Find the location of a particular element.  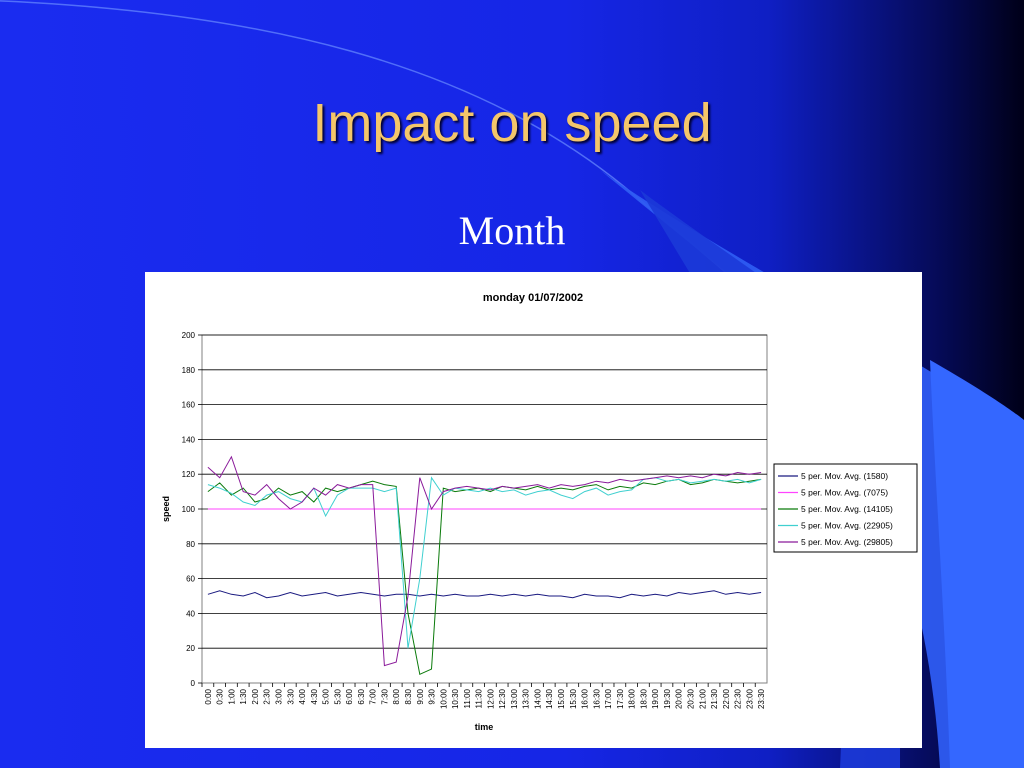

y-tick-label: 60 is located at coordinates (190, 579).